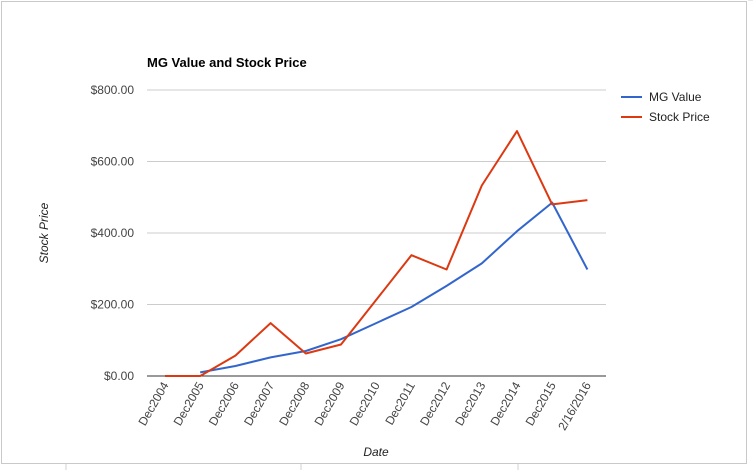 The height and width of the screenshot is (470, 753). I want to click on x-tick-label: 2/16/2016, so click(574, 406).